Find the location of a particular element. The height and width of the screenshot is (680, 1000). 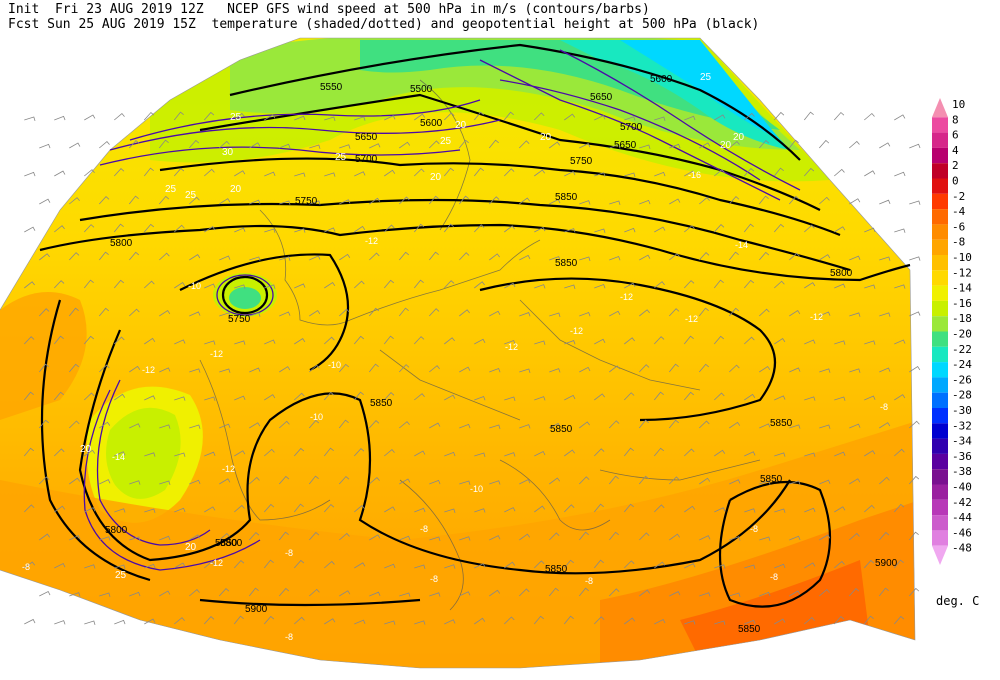

temp-label: -10 is located at coordinates (334, 365).